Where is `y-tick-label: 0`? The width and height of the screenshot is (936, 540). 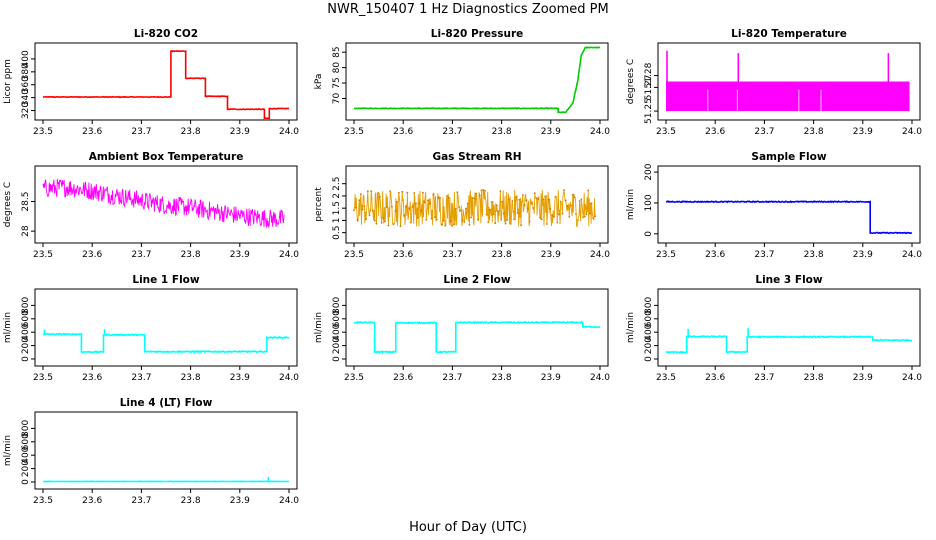
y-tick-label: 0 is located at coordinates (649, 359).